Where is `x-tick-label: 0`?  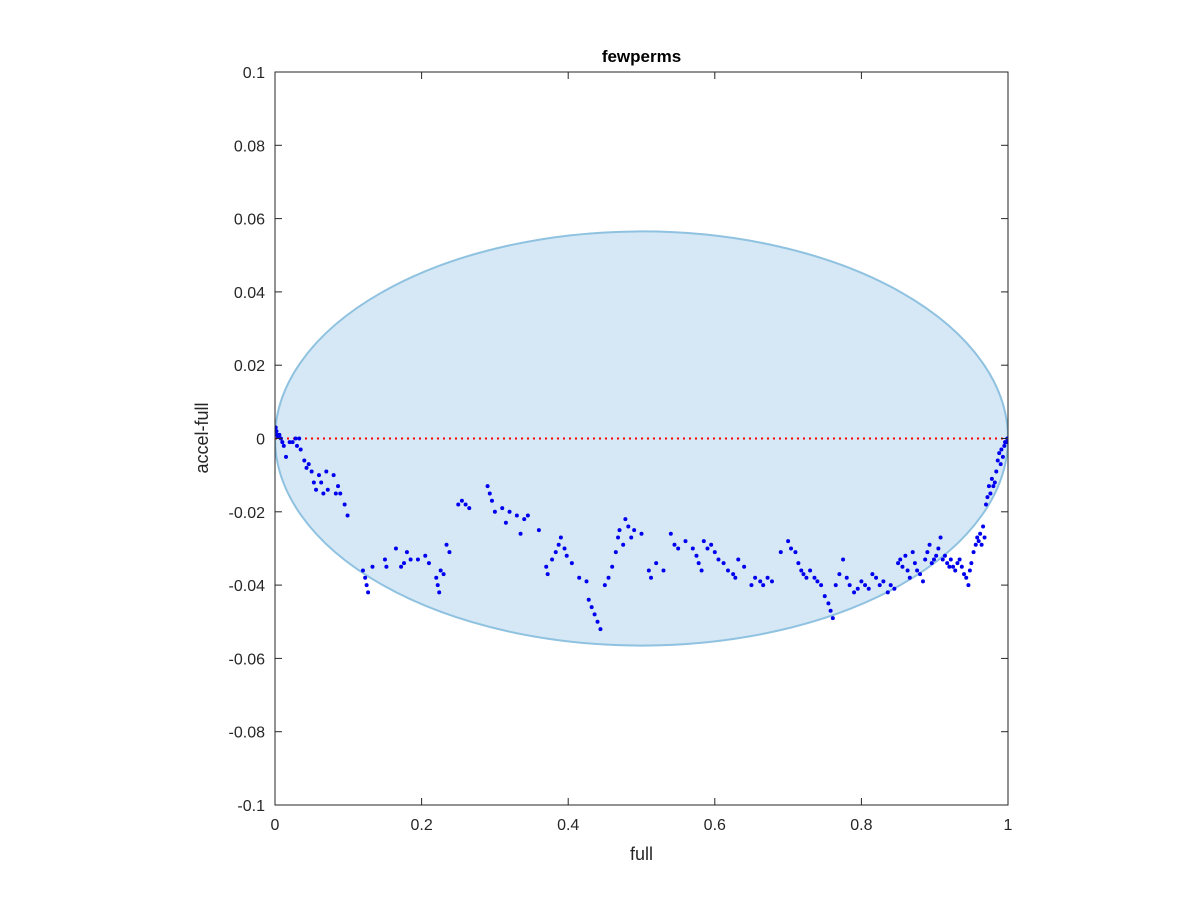 x-tick-label: 0 is located at coordinates (275, 825).